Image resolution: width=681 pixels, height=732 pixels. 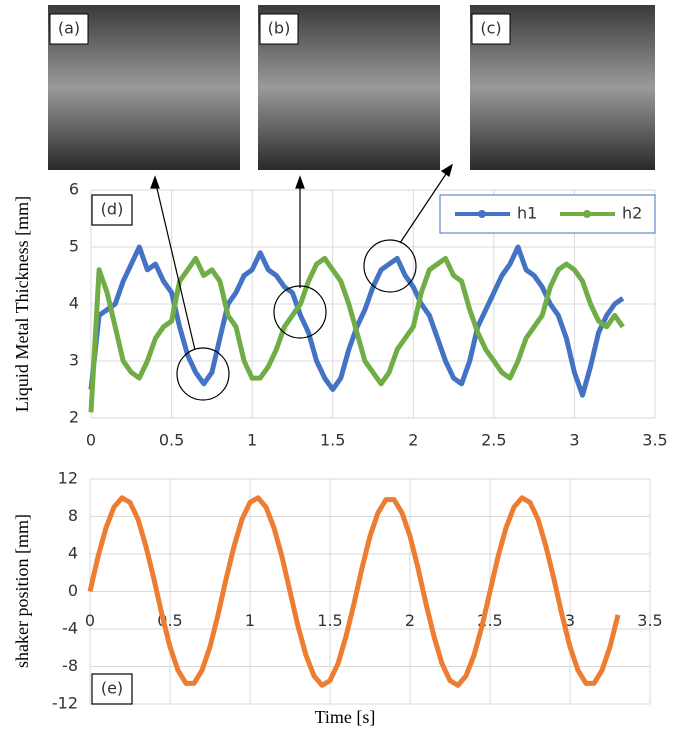 I want to click on panel-label: (d), so click(x=112, y=209).